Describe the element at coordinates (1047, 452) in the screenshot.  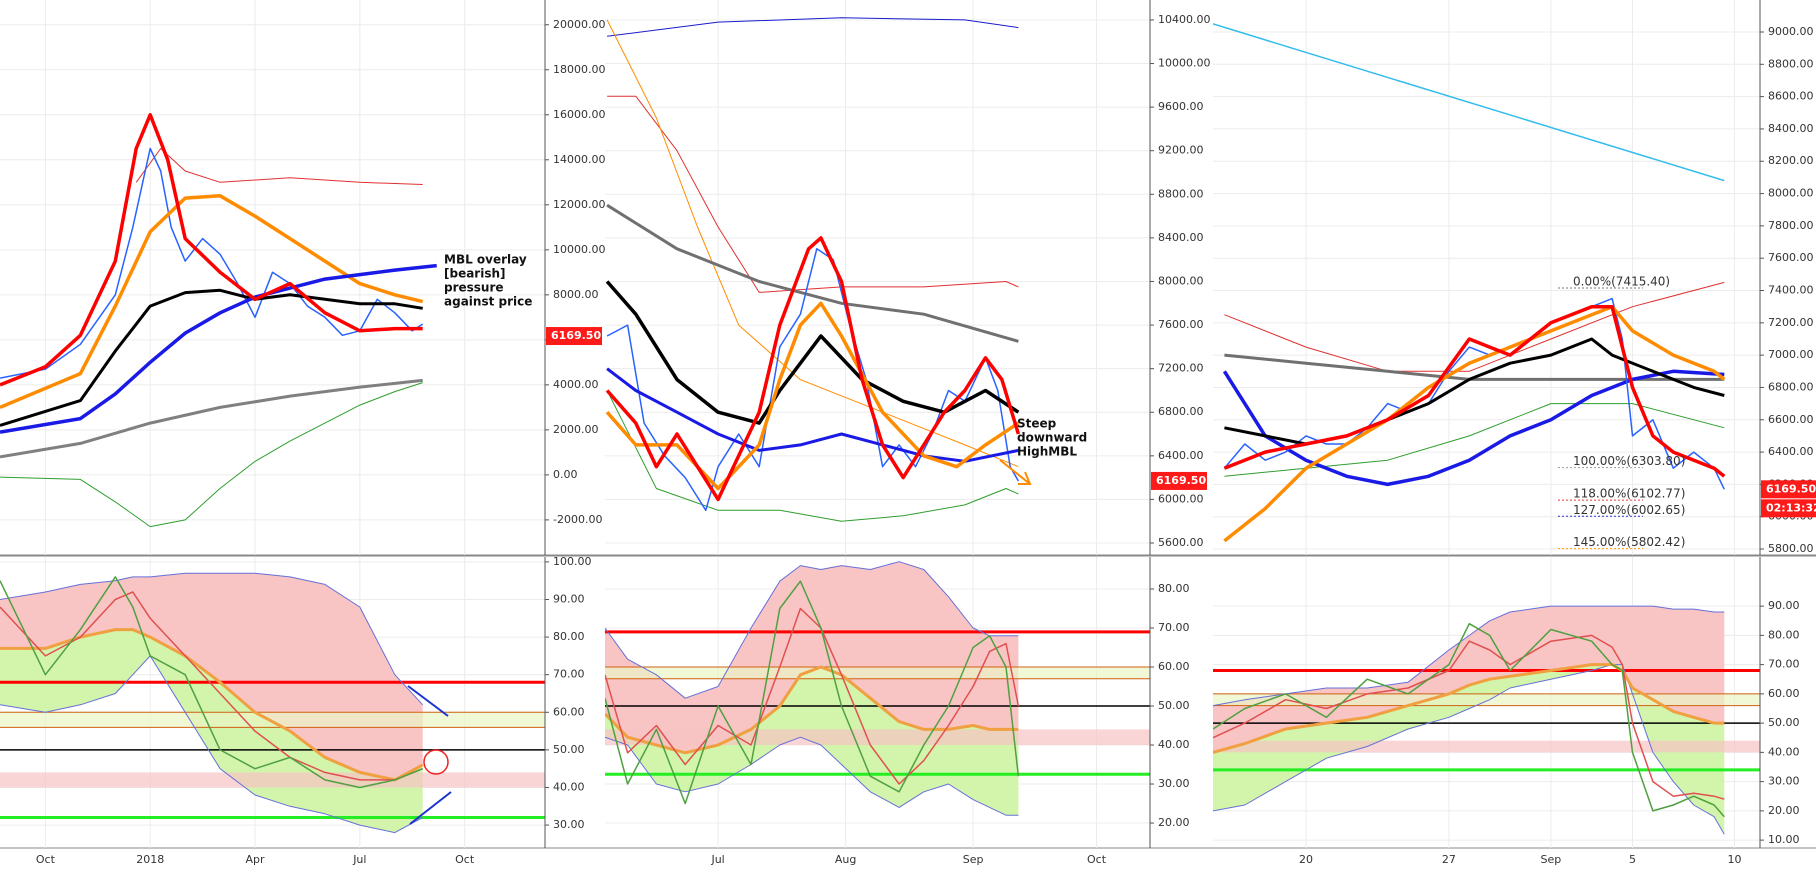
I see `annotation: HighMBL` at that location.